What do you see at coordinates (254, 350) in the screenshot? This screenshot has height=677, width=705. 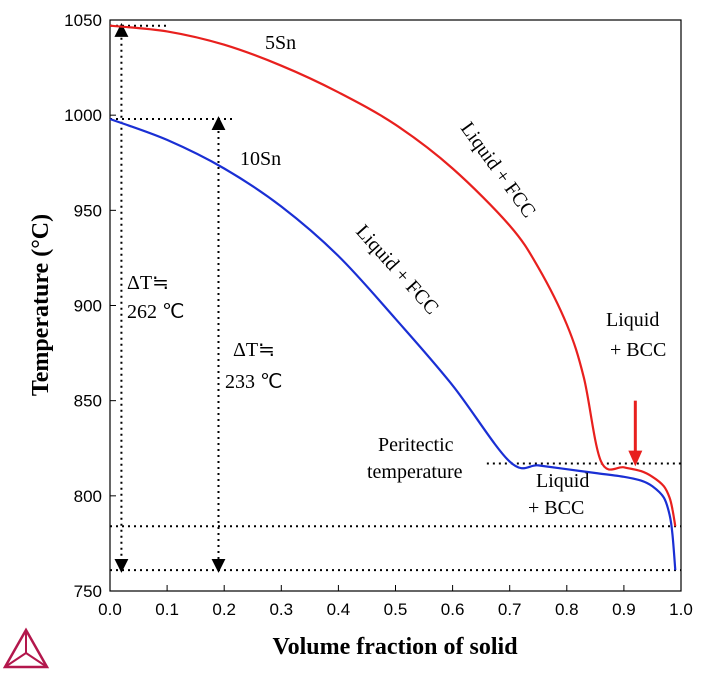 I see `label-dt2-line1: ΔT≒` at bounding box center [254, 350].